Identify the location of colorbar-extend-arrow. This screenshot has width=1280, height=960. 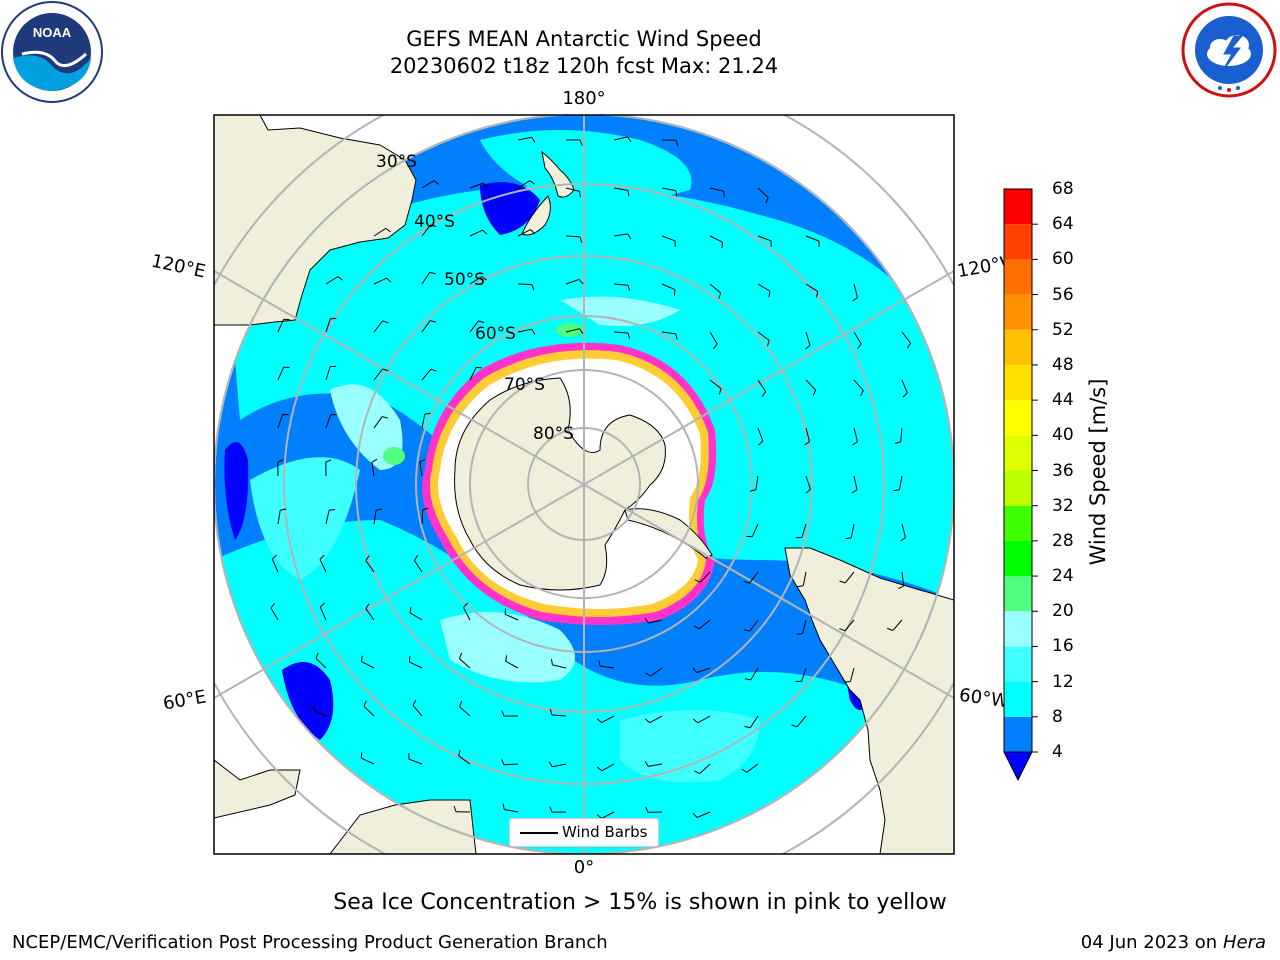
(1018, 766).